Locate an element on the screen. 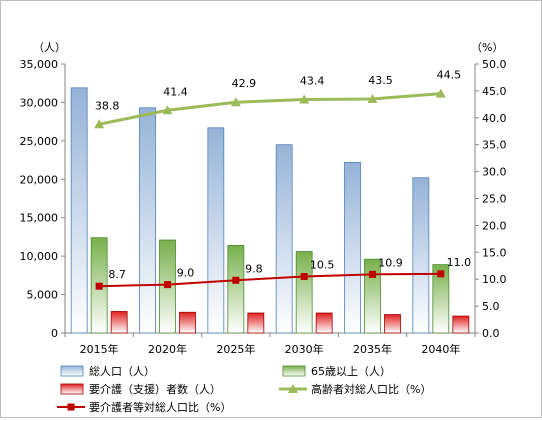 This screenshot has height=421, width=542. data-label-elderly-ratio: 44.5 is located at coordinates (449, 75).